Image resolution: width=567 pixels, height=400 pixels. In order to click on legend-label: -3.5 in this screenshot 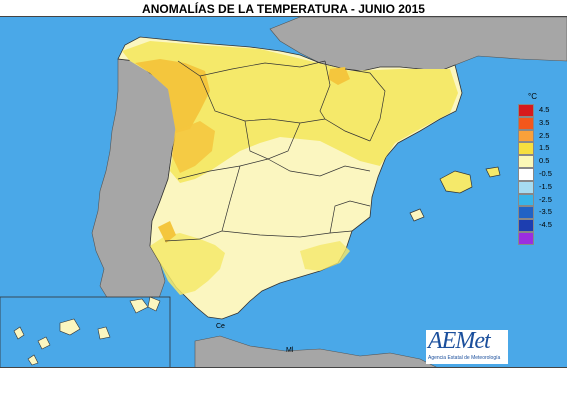, I will do `click(545, 212)`.